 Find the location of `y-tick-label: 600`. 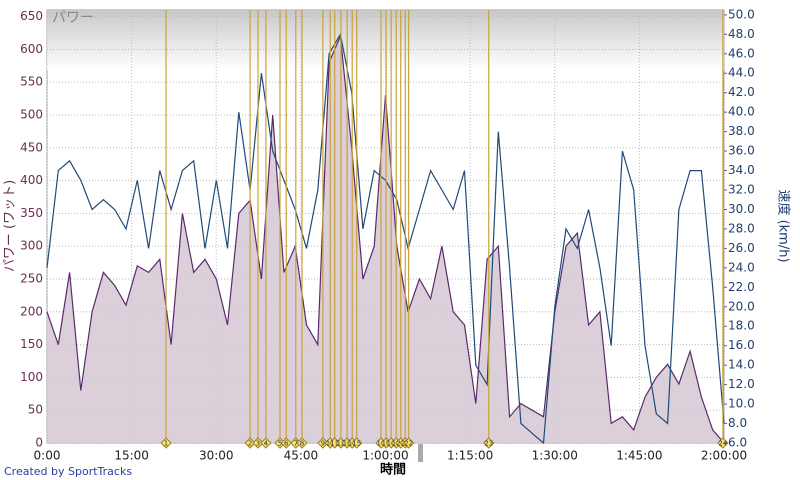

y-tick-label: 600 is located at coordinates (31, 49).